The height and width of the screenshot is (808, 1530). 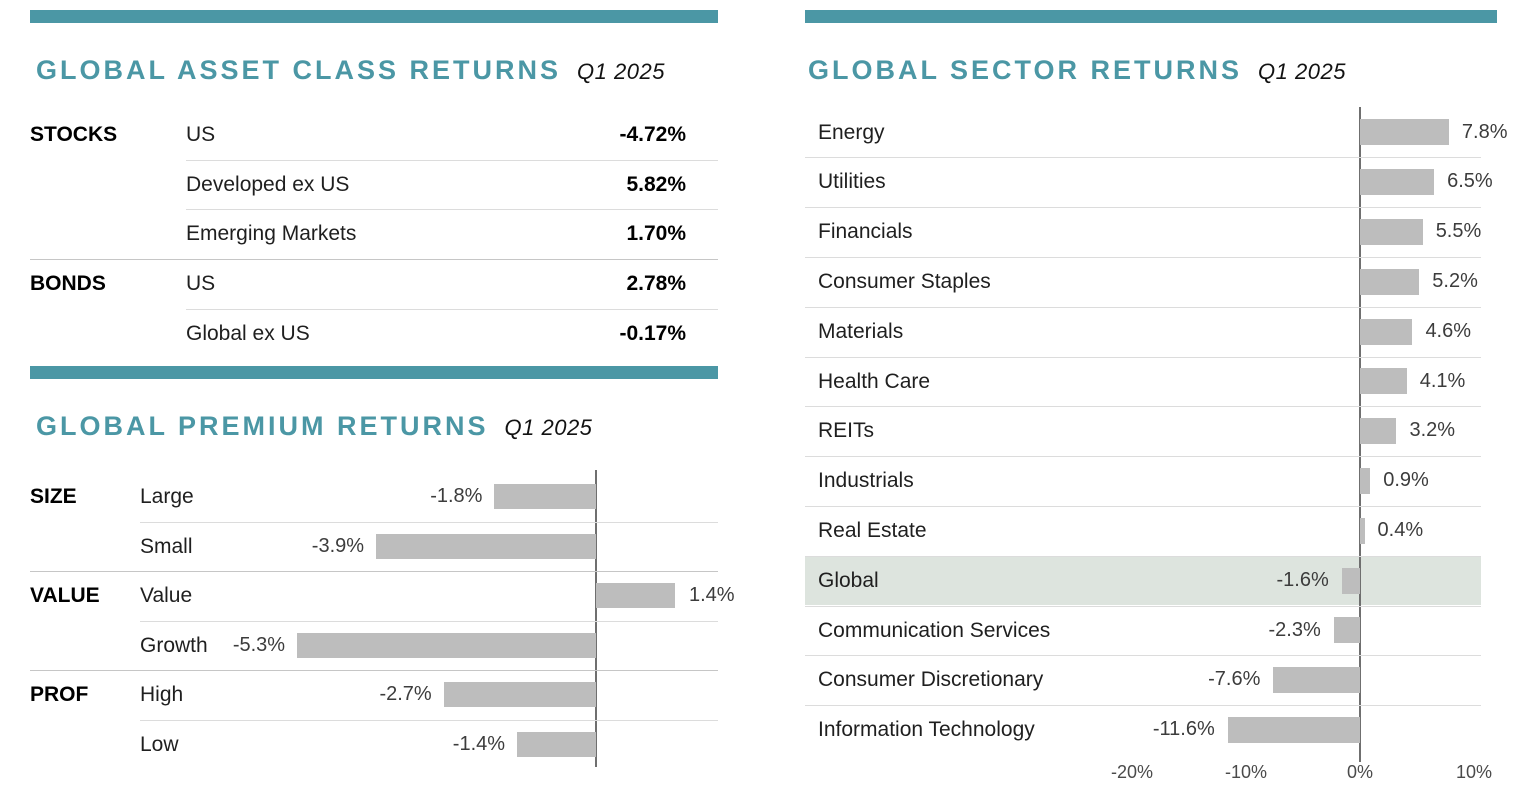 What do you see at coordinates (846, 431) in the screenshot?
I see `chart-category-label: REITs` at bounding box center [846, 431].